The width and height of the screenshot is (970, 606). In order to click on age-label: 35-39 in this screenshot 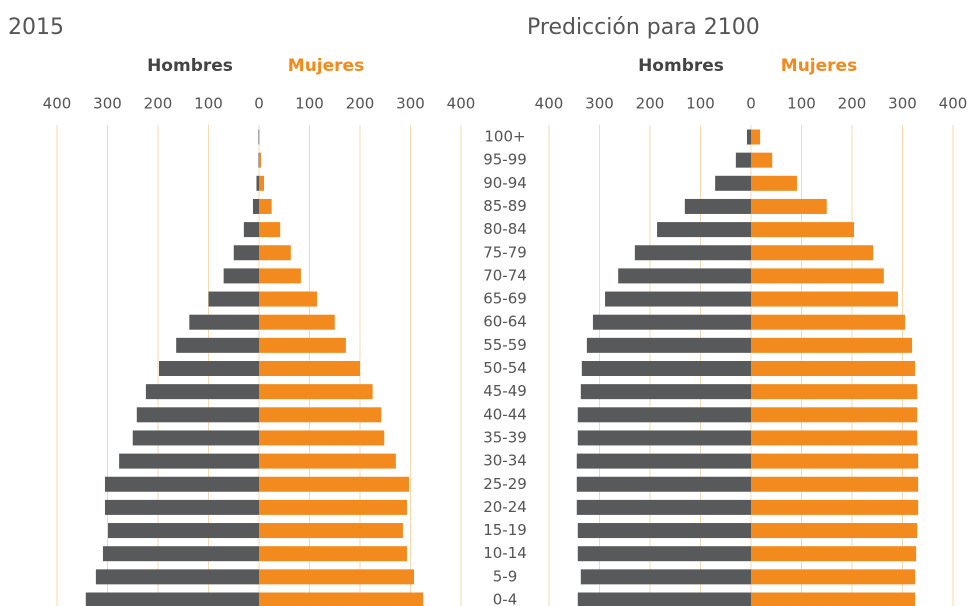, I will do `click(505, 437)`.